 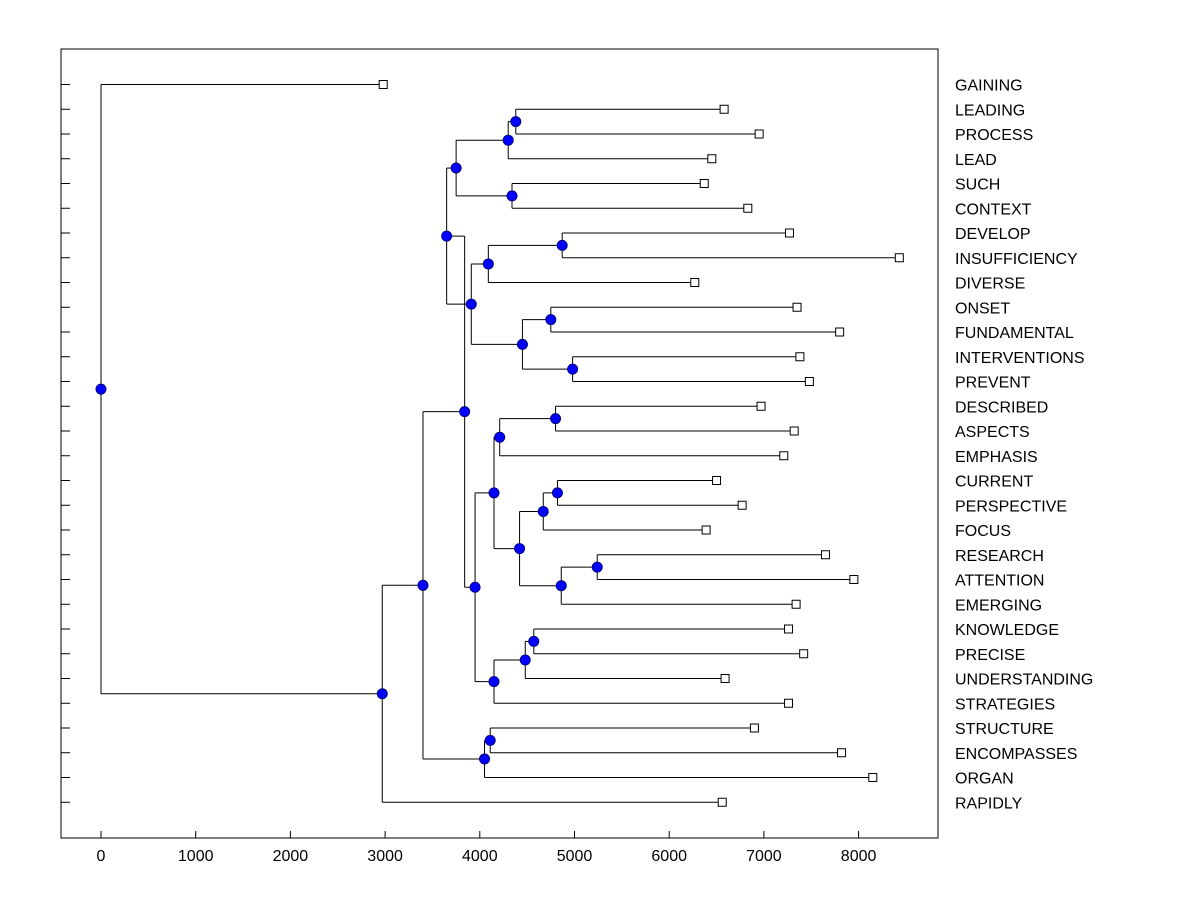 I want to click on leaf-label: PRECISE, so click(x=990, y=655).